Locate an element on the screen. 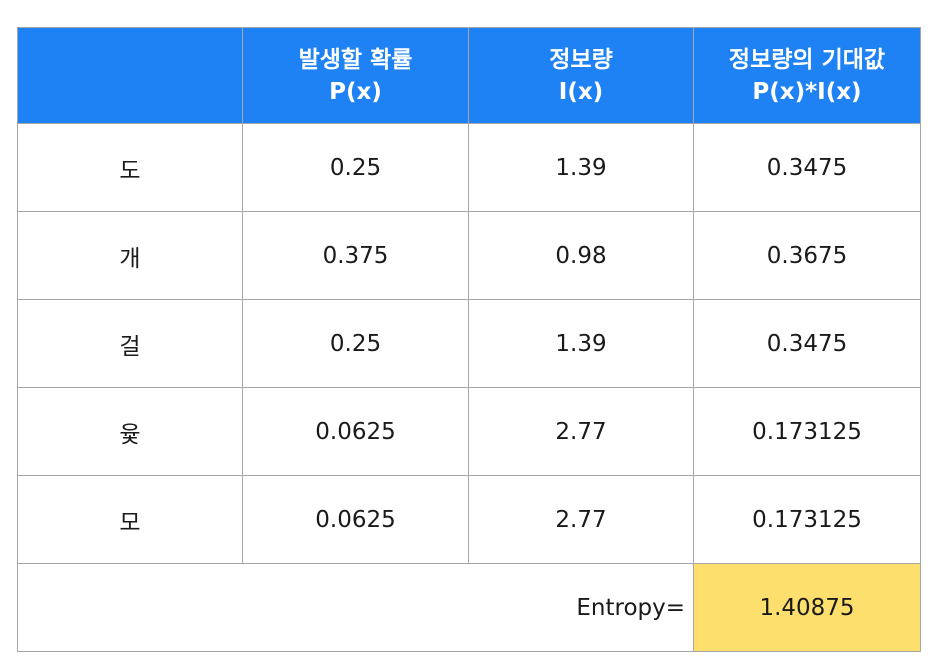 This screenshot has width=936, height=670. header-probability-title: 발생할 확률 is located at coordinates (355, 59).